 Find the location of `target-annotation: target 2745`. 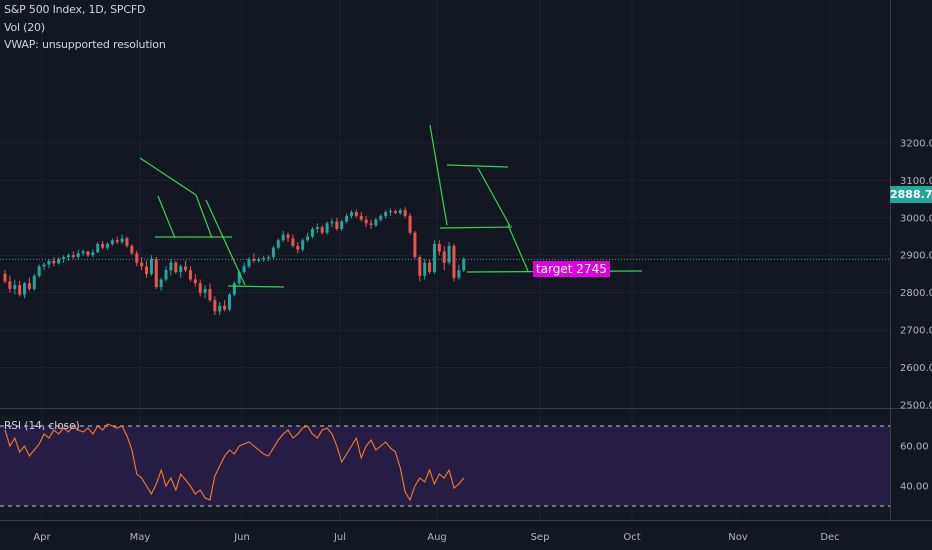

target-annotation: target 2745 is located at coordinates (571, 269).